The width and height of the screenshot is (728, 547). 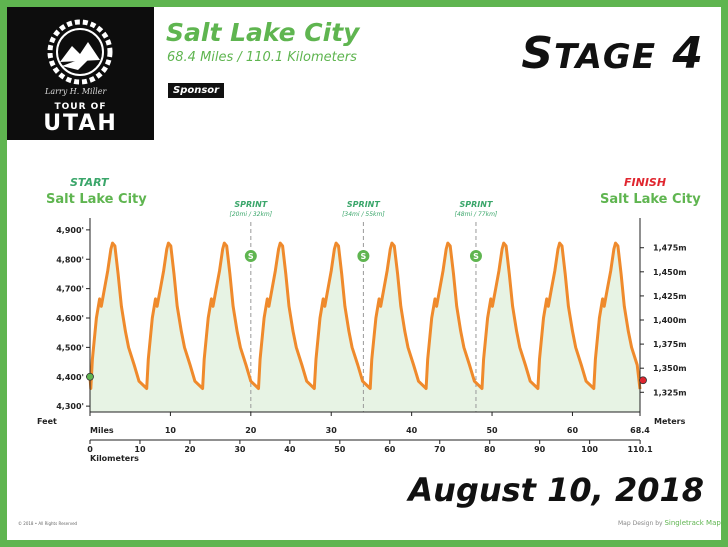 I want to click on start-marker, so click(x=90, y=376).